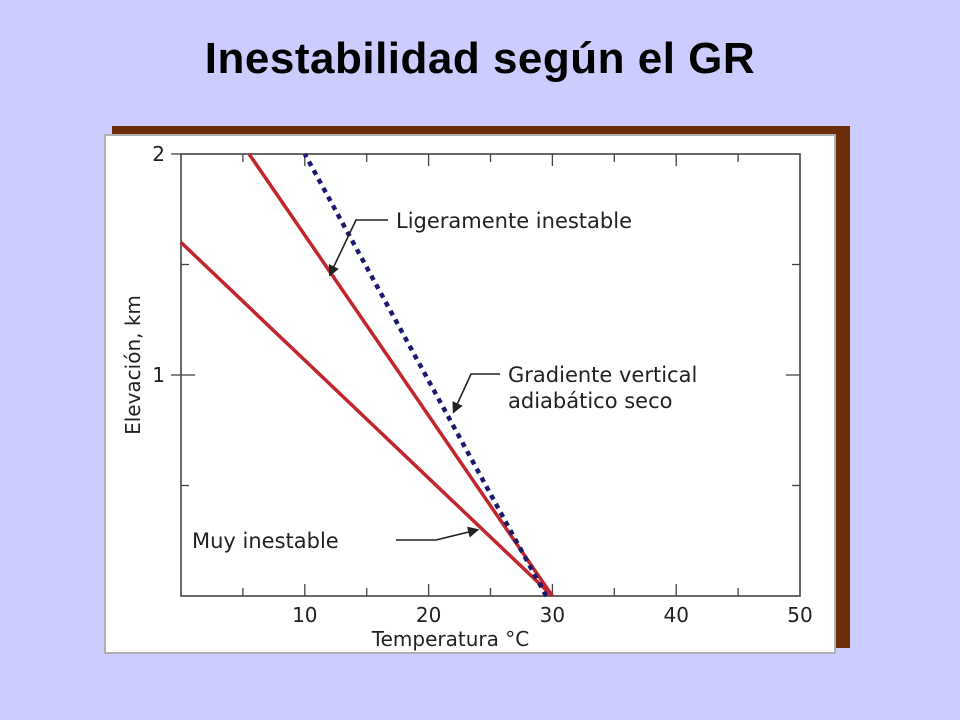  What do you see at coordinates (514, 221) in the screenshot?
I see `annotation-label: Ligeramente inestable` at bounding box center [514, 221].